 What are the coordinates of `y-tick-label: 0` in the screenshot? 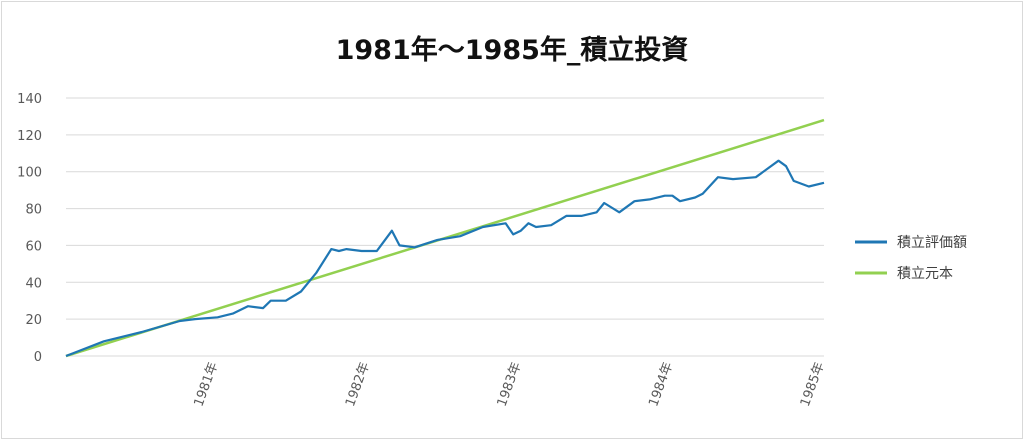 It's located at (38, 357).